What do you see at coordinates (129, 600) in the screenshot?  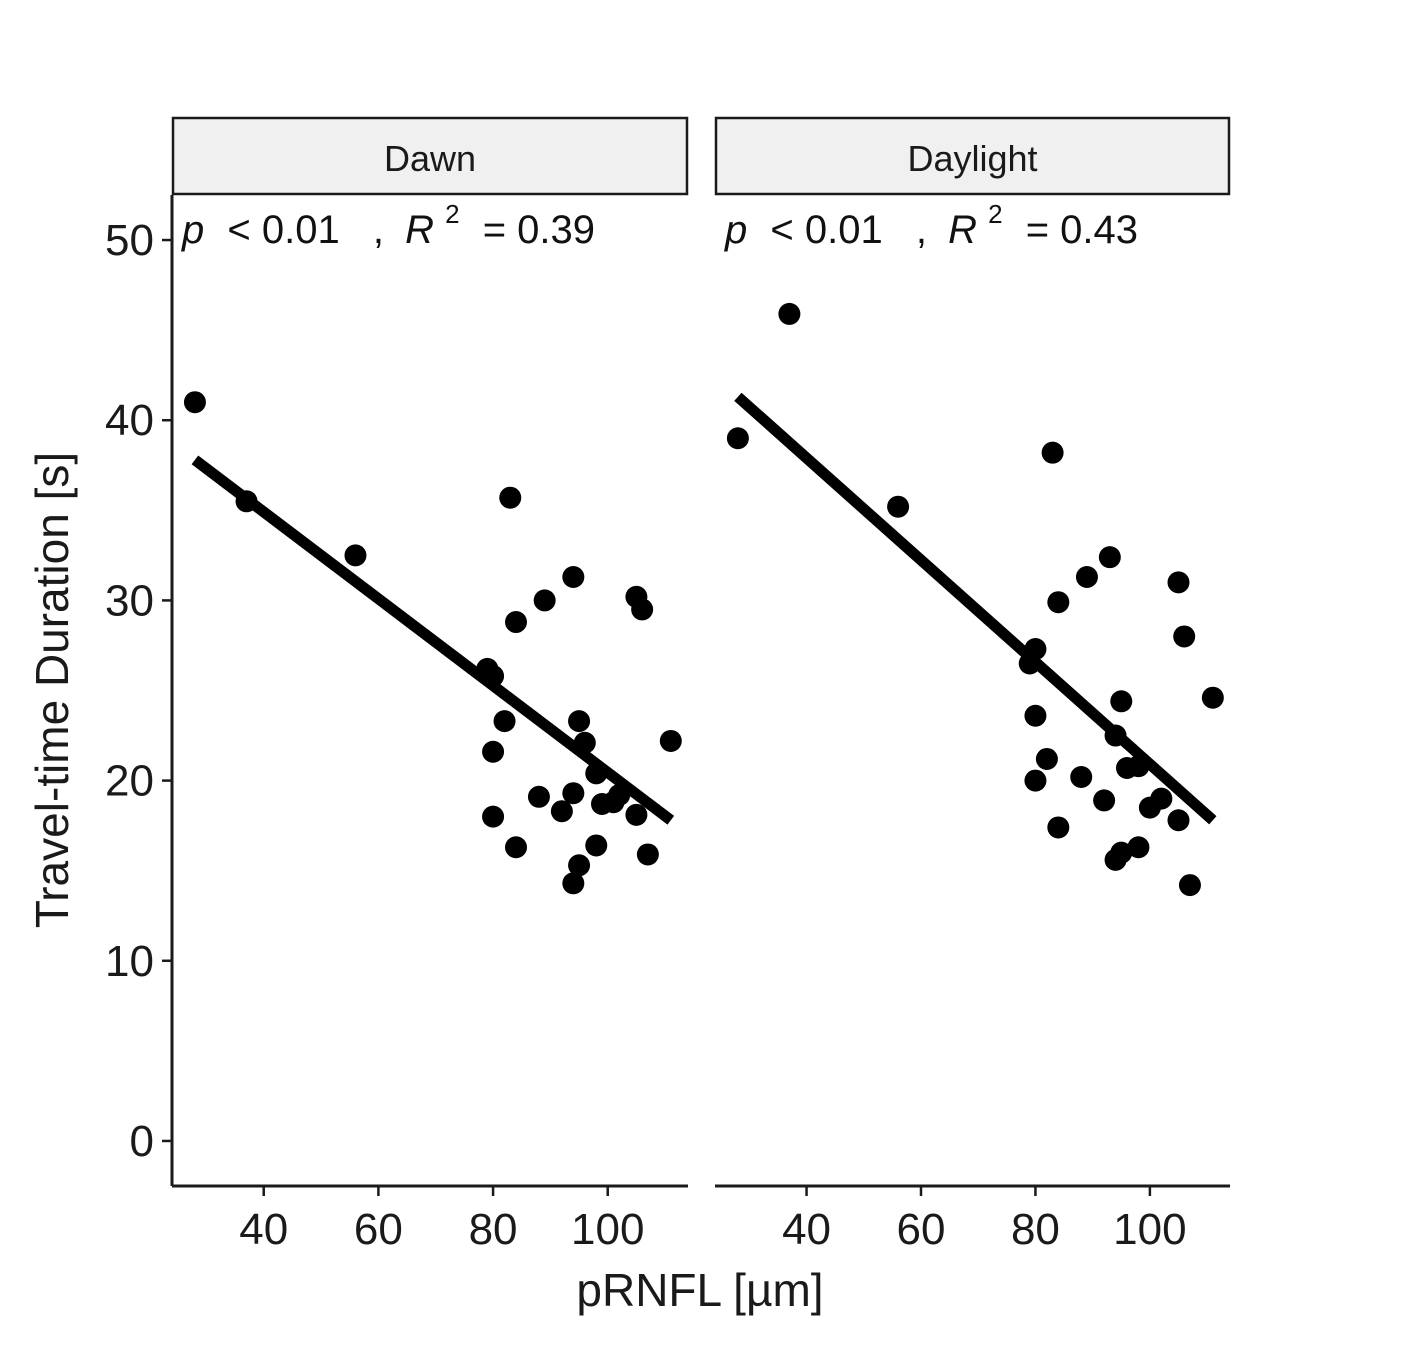 I see `y-tick-label: 30` at bounding box center [129, 600].